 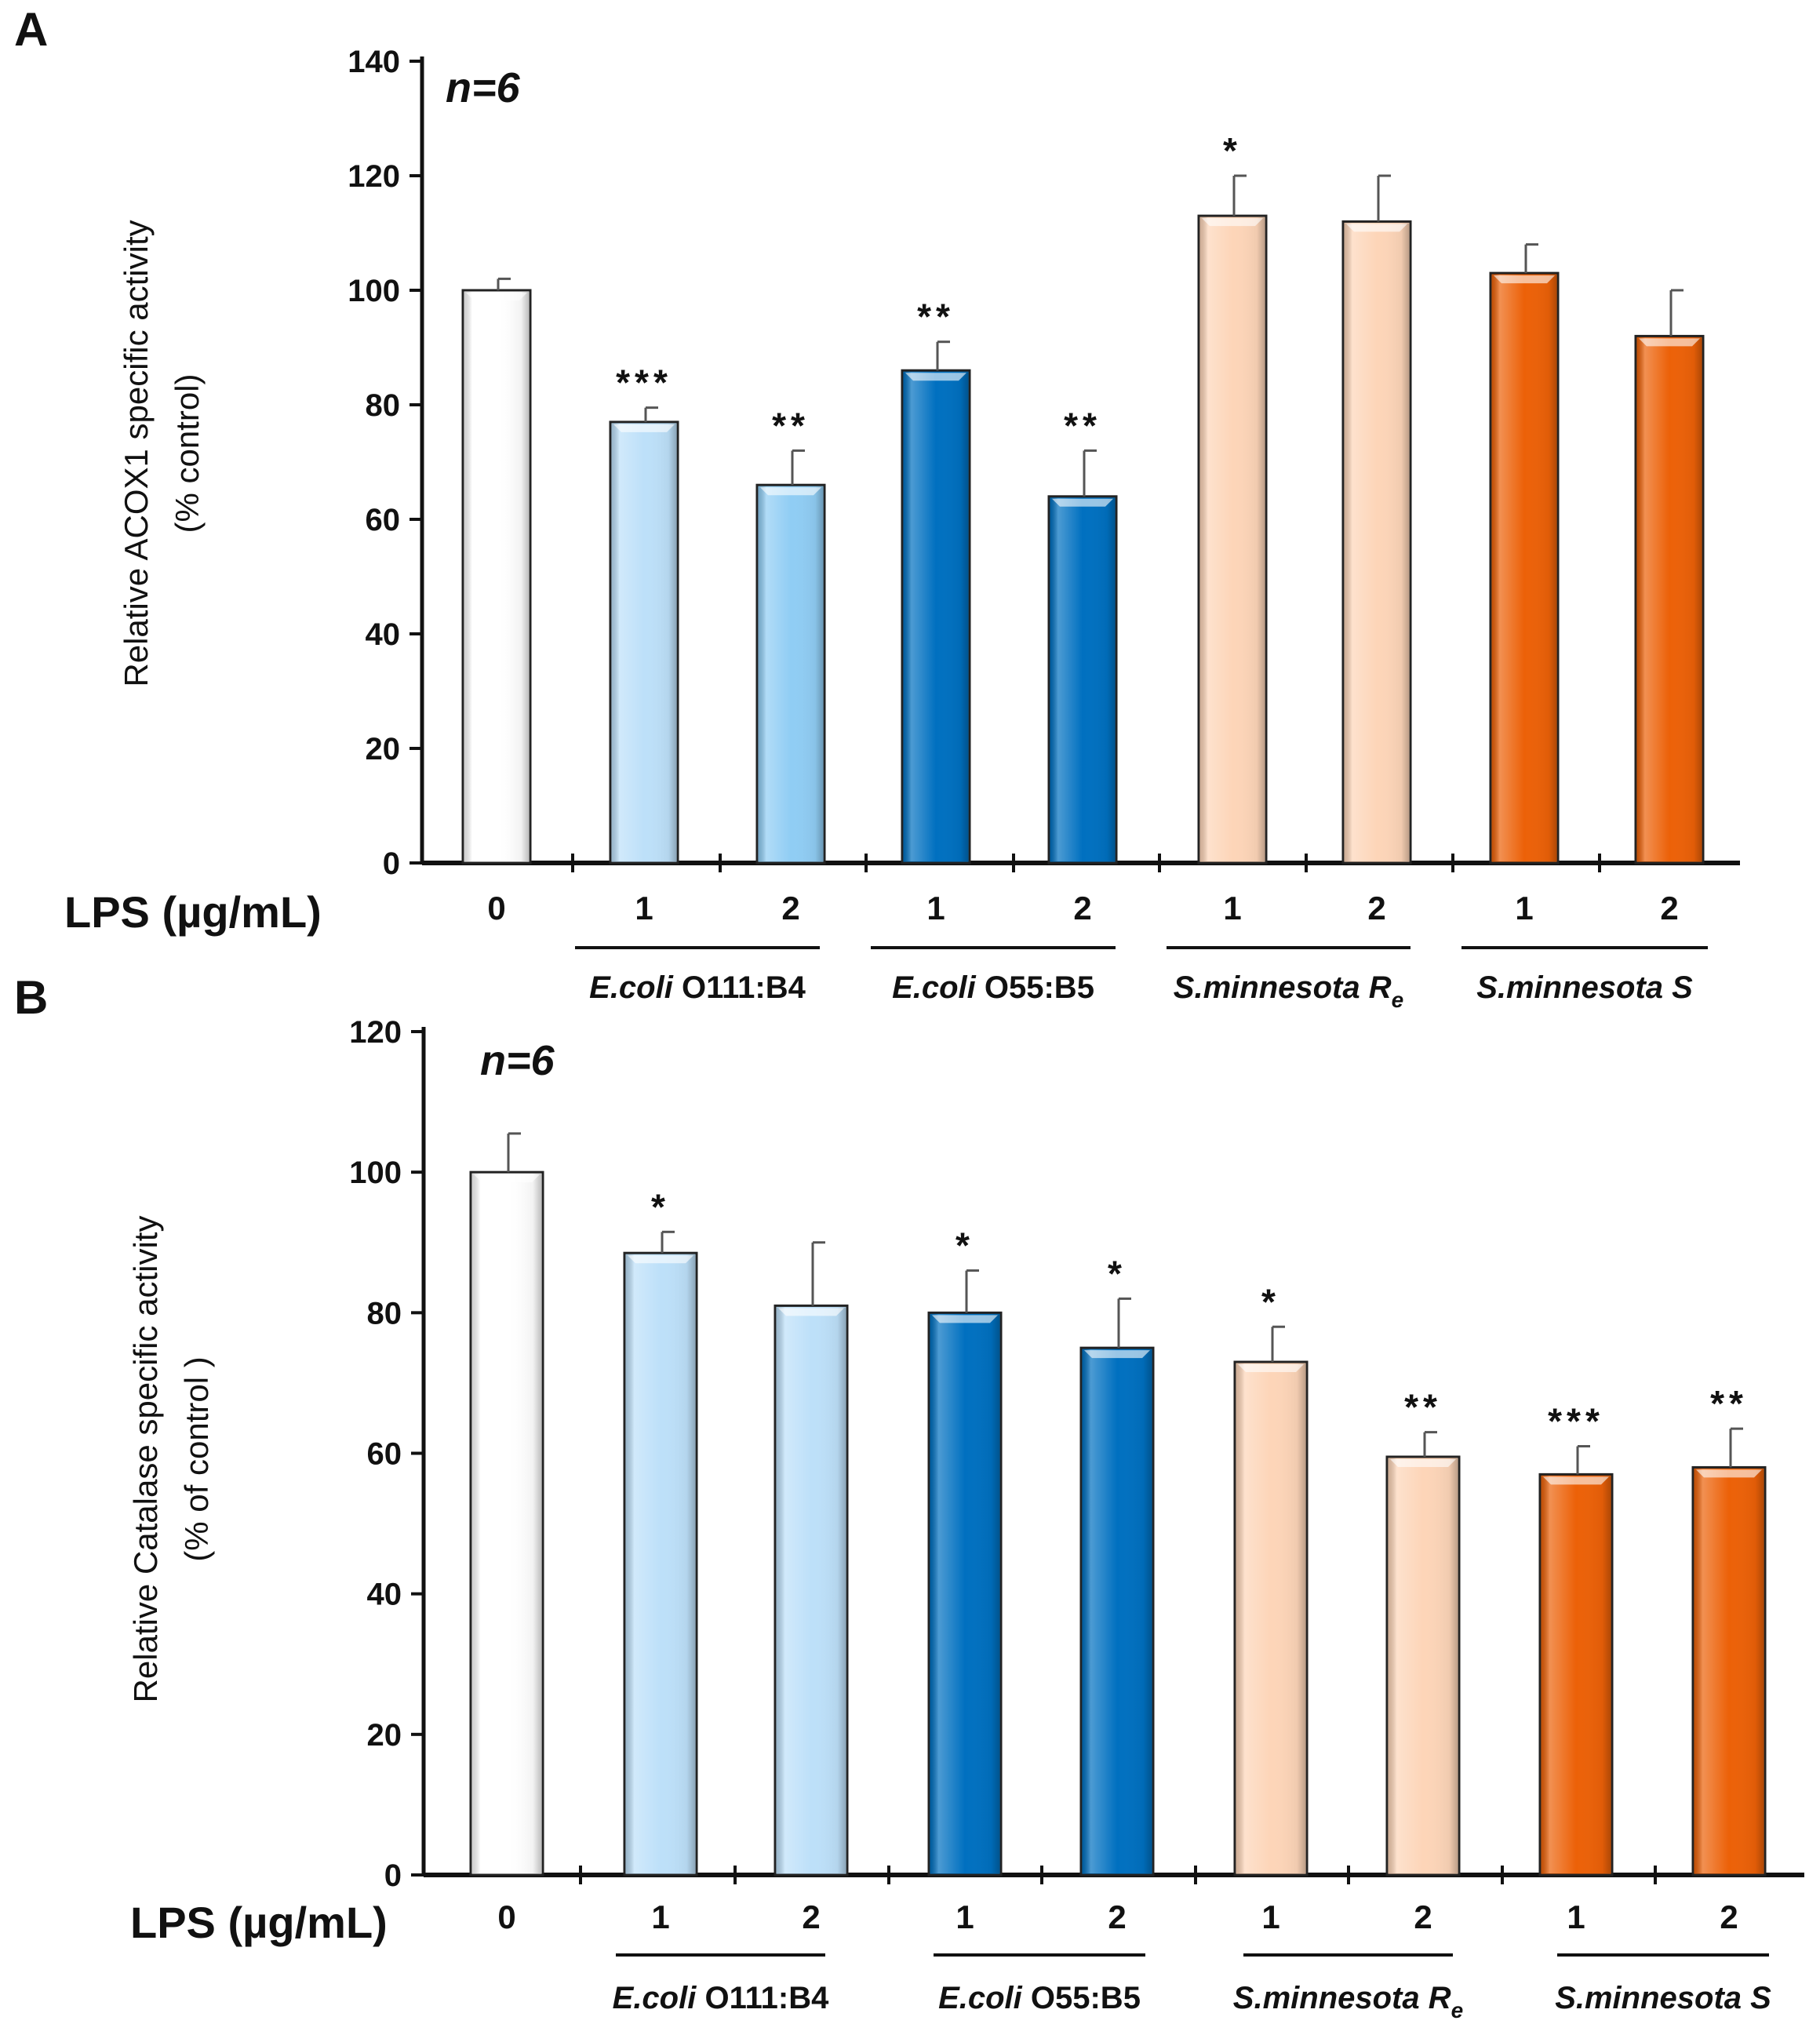 What do you see at coordinates (721, 1998) in the screenshot?
I see `panel-b-group-label: E.coli O111:B4` at bounding box center [721, 1998].